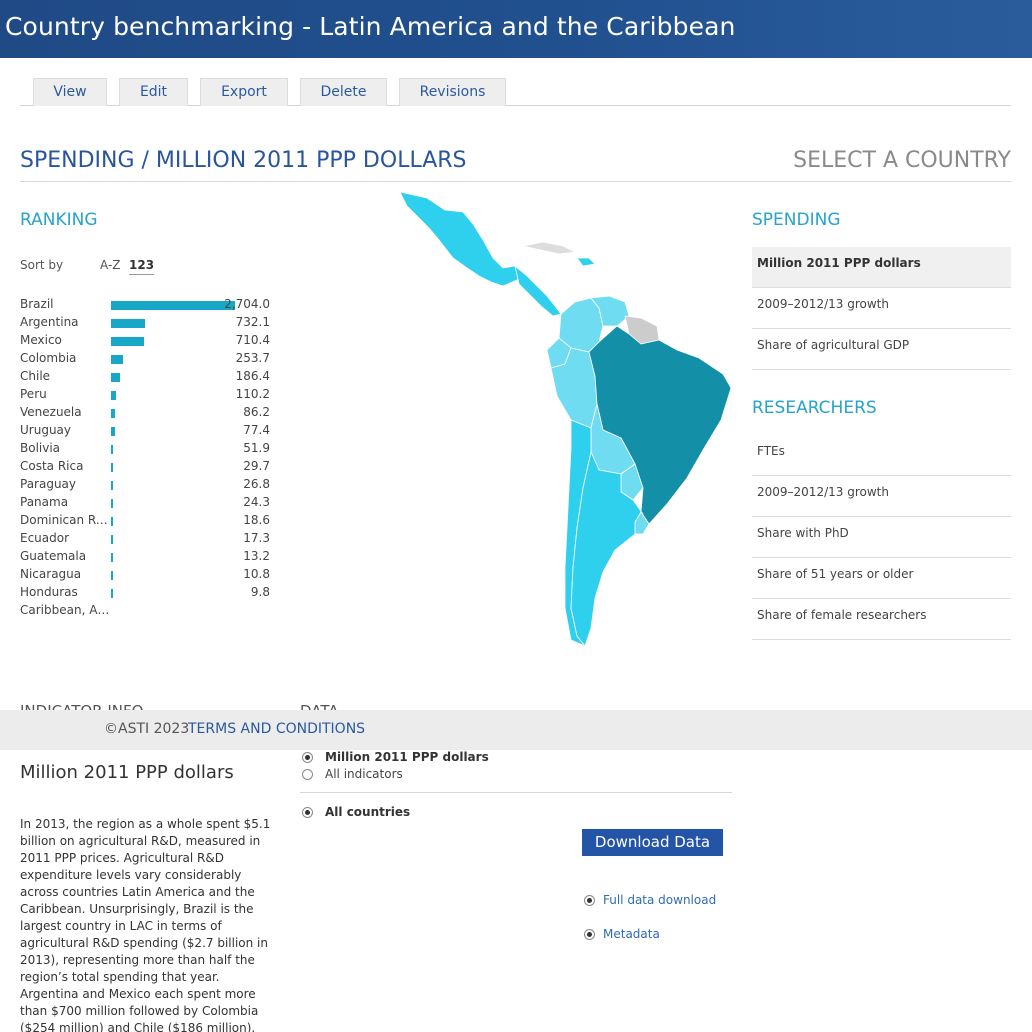 This screenshot has width=1032, height=1032. Describe the element at coordinates (244, 92) in the screenshot. I see `tab-export: Export` at that location.